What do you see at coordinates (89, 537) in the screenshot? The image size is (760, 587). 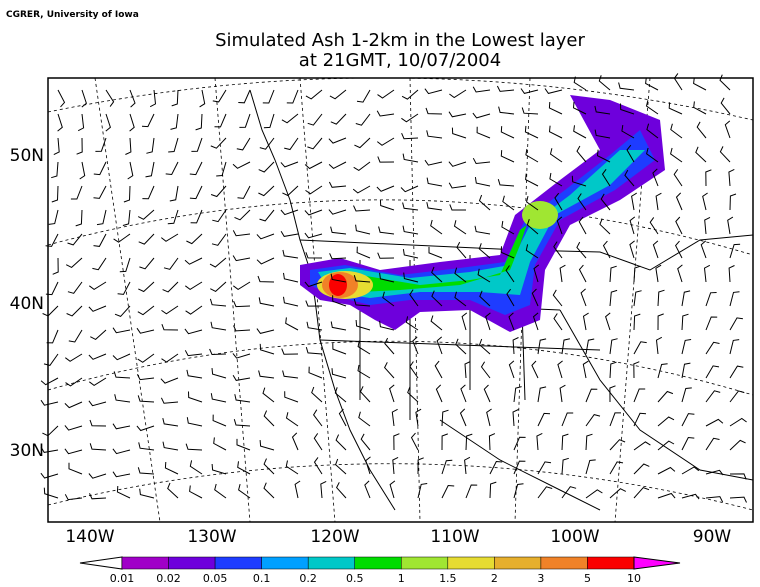 I see `lon-label: 140W` at bounding box center [89, 537].